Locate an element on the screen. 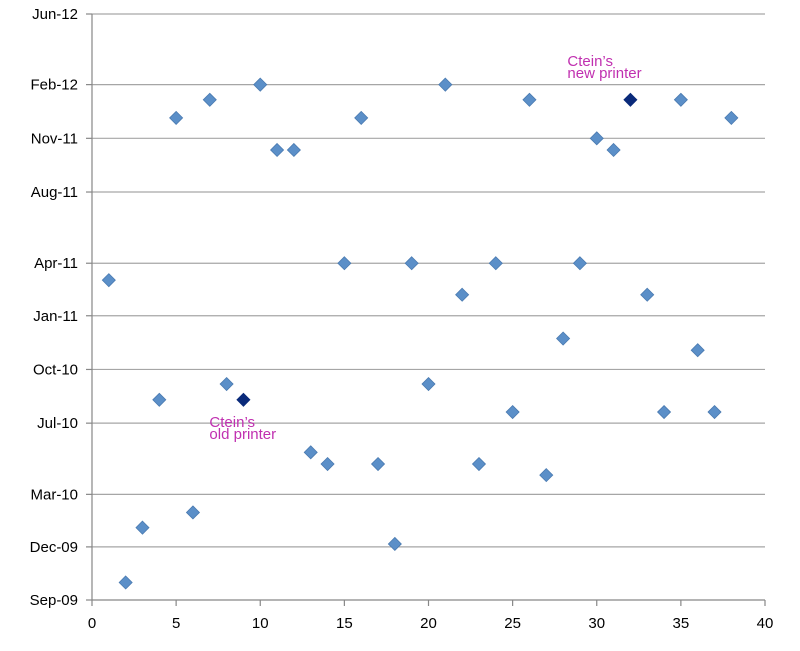  y-tick-label: Nov-11 is located at coordinates (54, 138).